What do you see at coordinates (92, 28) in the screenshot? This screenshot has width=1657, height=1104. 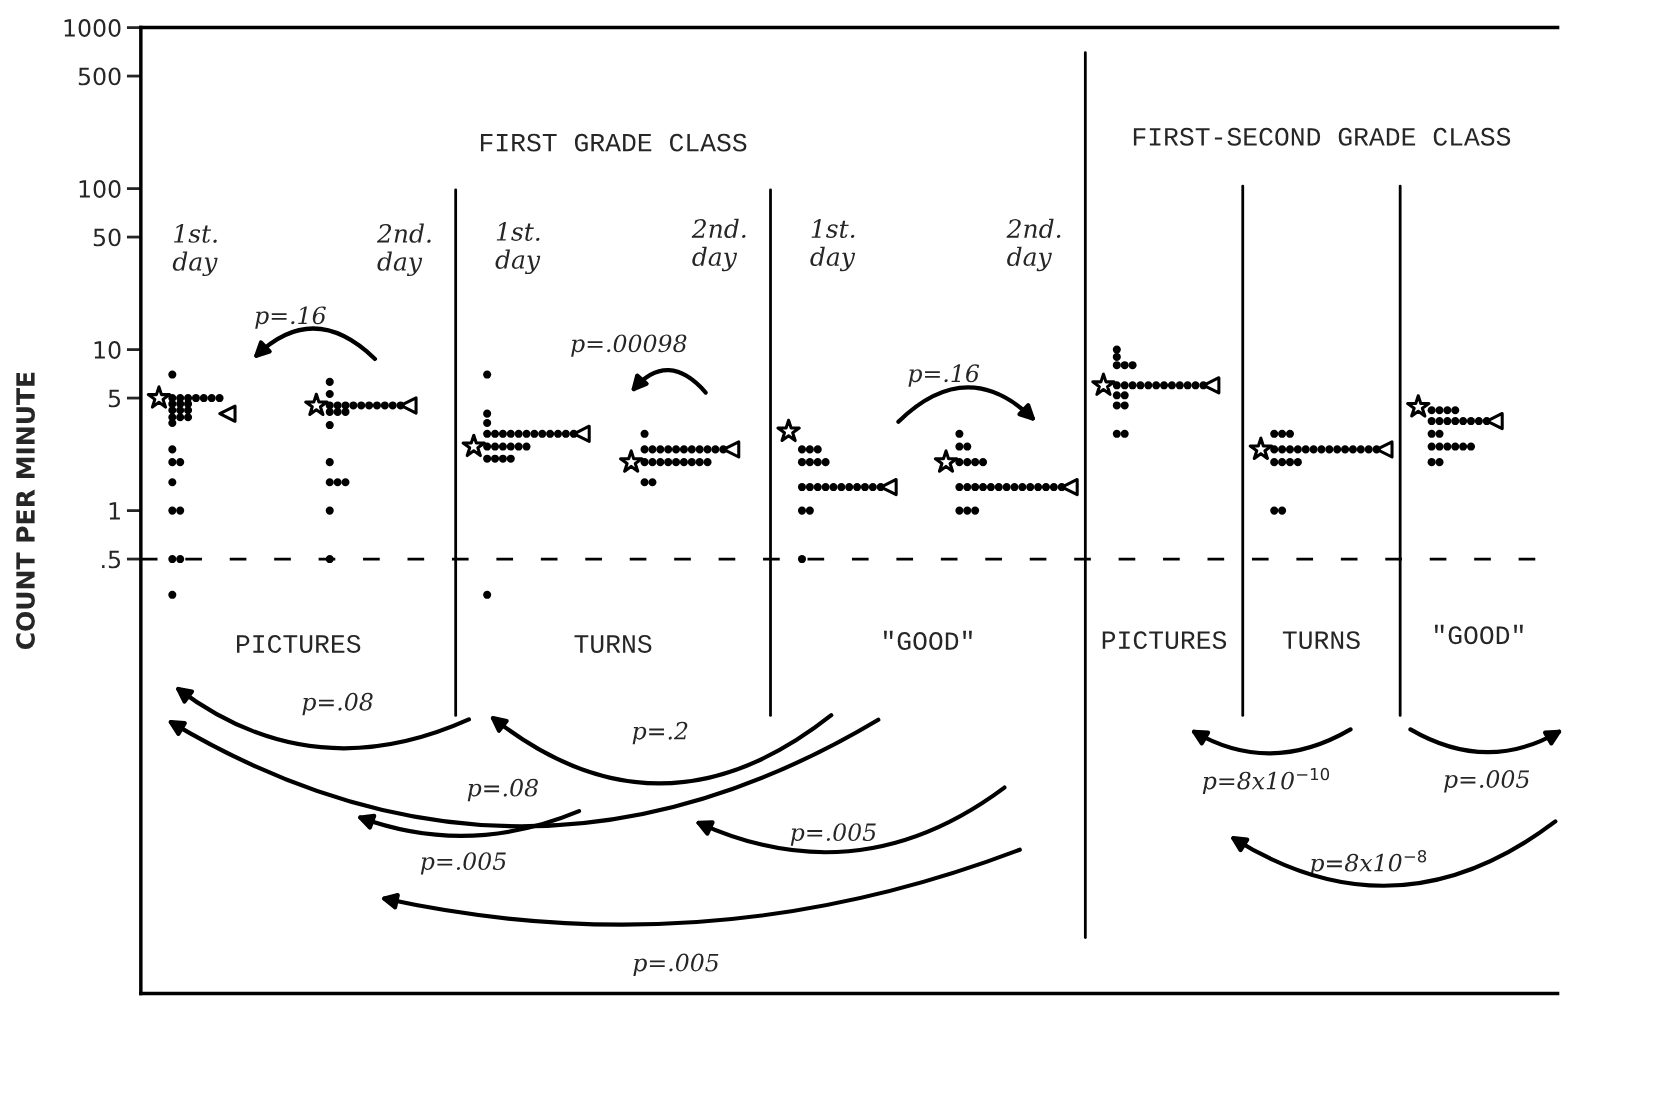 I see `y-tick-label: 1000` at bounding box center [92, 28].